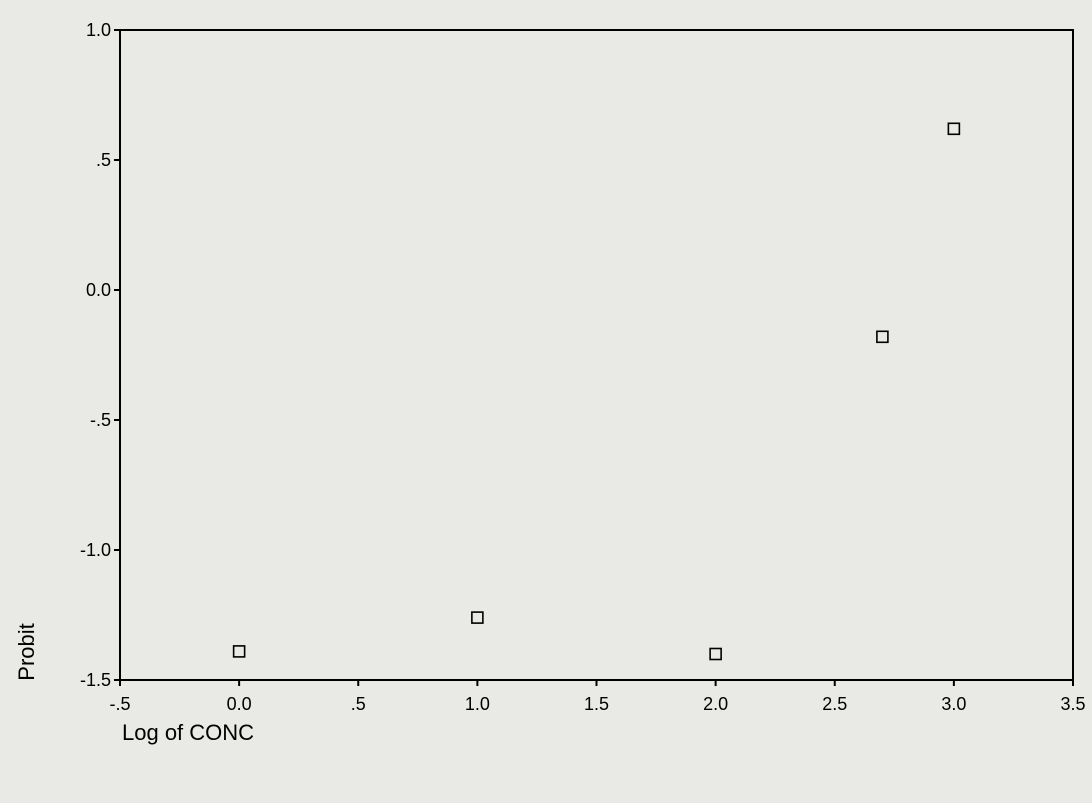 This screenshot has width=1092, height=803. Describe the element at coordinates (953, 704) in the screenshot. I see `x-tick-label: 3.0` at that location.